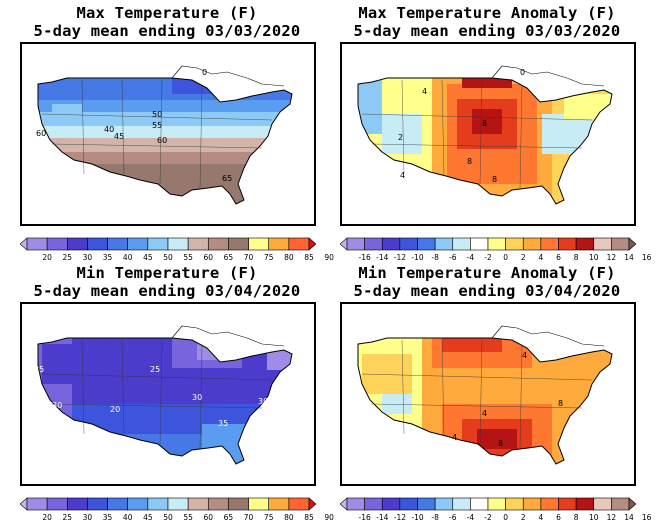  I want to click on panel-title: Max Temperature (F), so click(167, 13).